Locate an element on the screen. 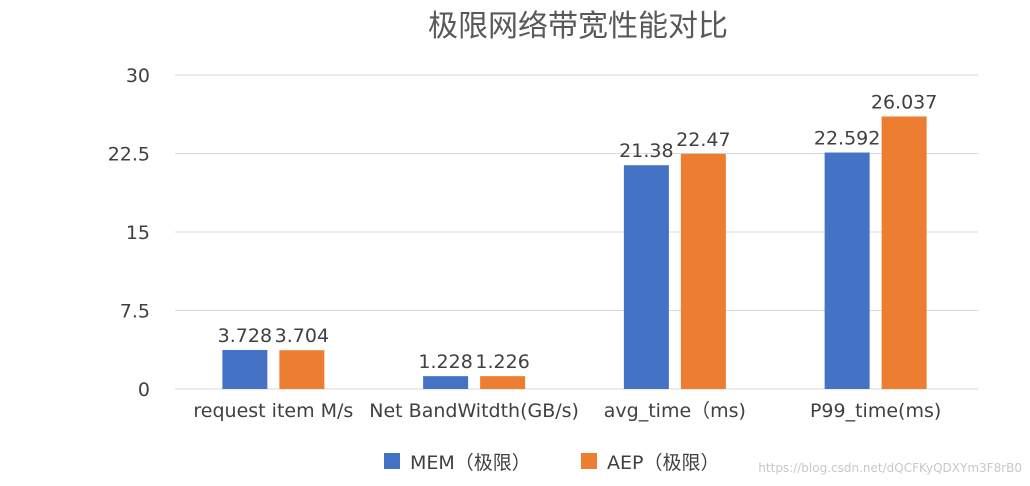 The height and width of the screenshot is (486, 1030). data-label: 21.38 is located at coordinates (646, 151).